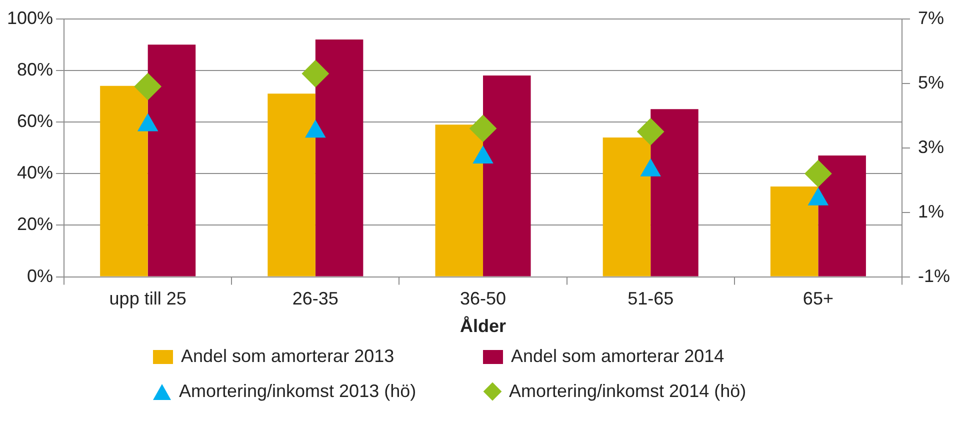  What do you see at coordinates (627, 391) in the screenshot?
I see `legend-label: Amortering/inkomst 2014 (hö)` at bounding box center [627, 391].